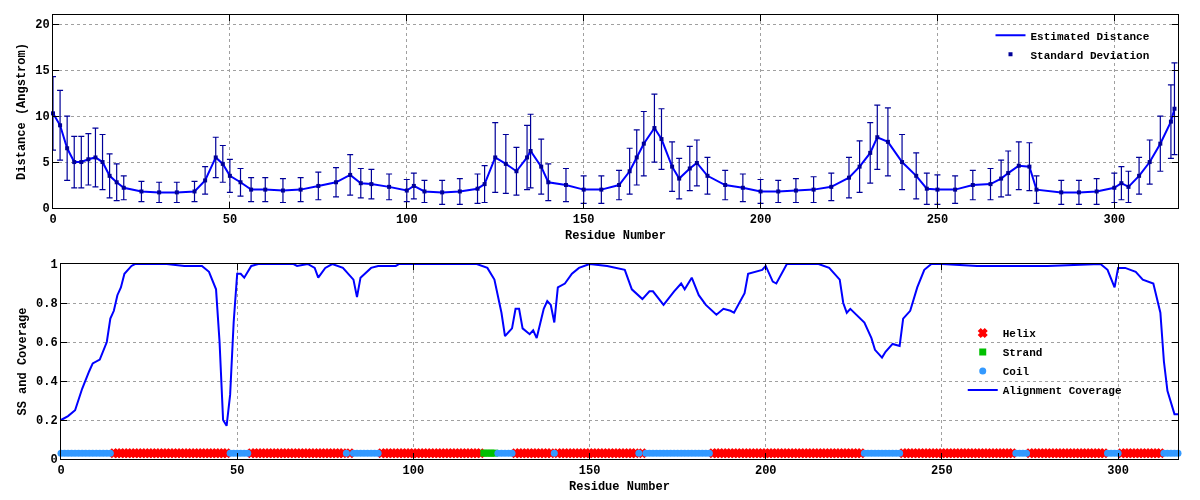  I want to click on y-axis-title: Distance (Angstrom), so click(22, 111).